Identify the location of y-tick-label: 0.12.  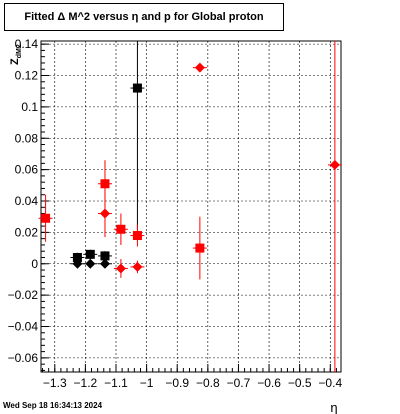
(27, 76).